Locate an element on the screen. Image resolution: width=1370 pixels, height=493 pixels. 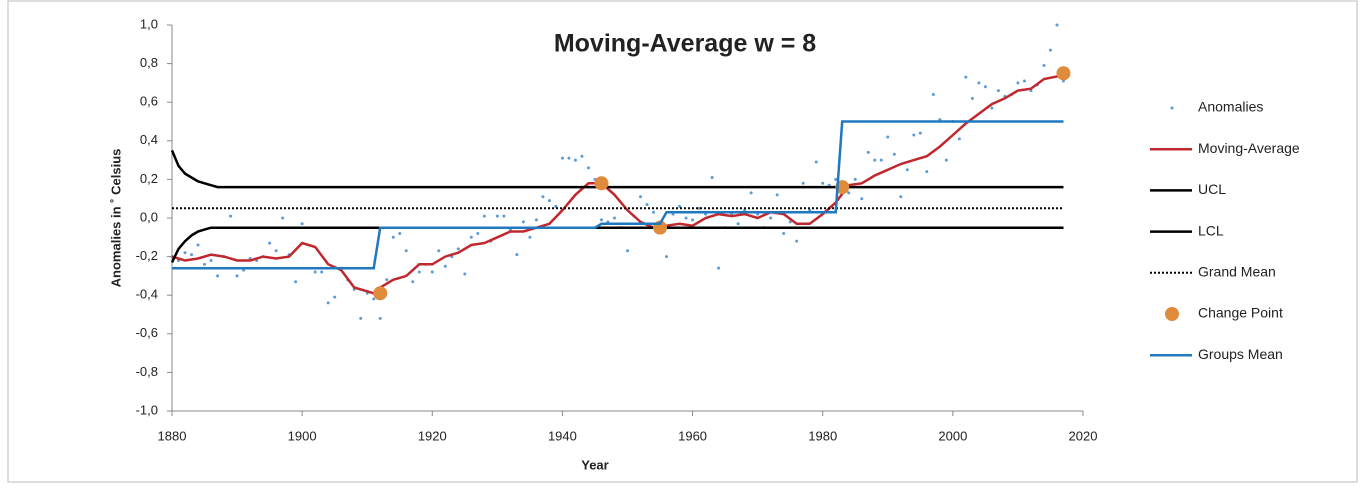
legend-label: UCL is located at coordinates (1212, 189).